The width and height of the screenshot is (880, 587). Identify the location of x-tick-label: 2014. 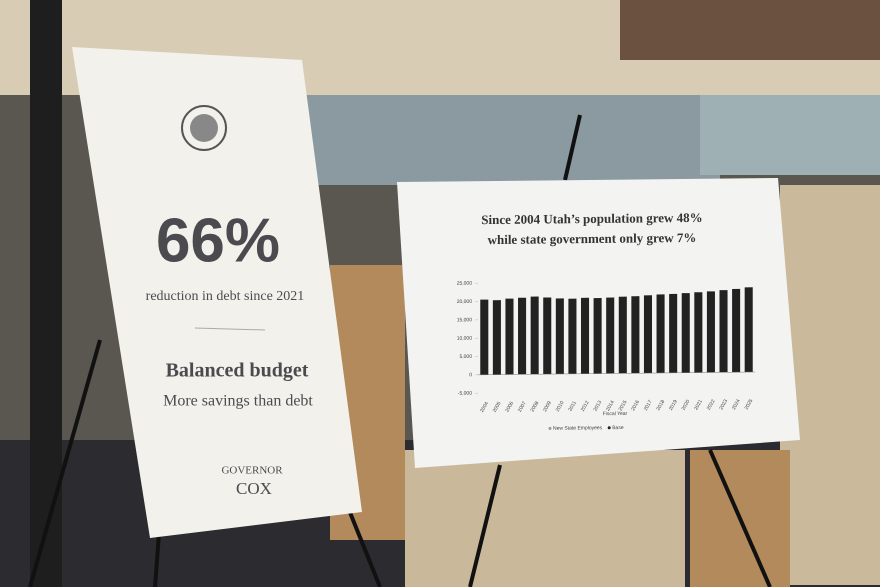
(610, 405).